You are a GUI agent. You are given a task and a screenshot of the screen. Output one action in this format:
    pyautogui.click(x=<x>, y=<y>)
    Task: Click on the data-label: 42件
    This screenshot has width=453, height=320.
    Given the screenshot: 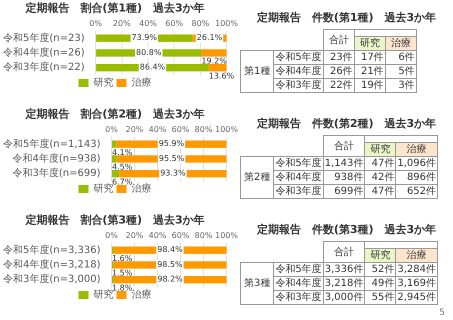 What is the action you would take?
    pyautogui.click(x=380, y=177)
    